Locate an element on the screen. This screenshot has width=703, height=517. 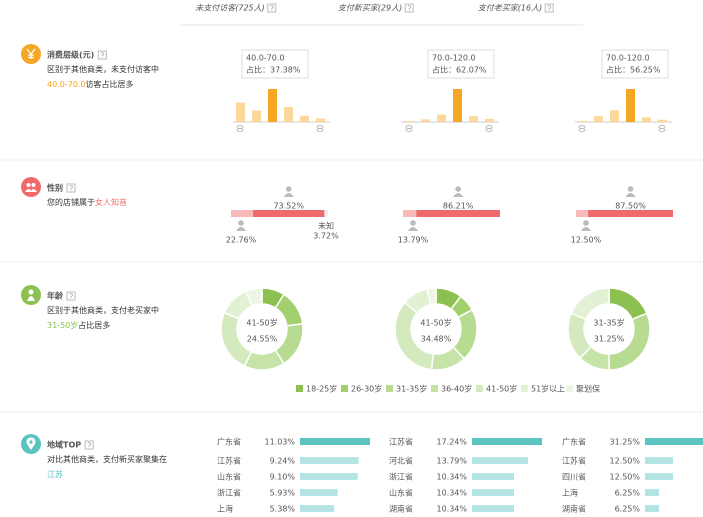
region-value: 10.34% is located at coordinates (451, 493).